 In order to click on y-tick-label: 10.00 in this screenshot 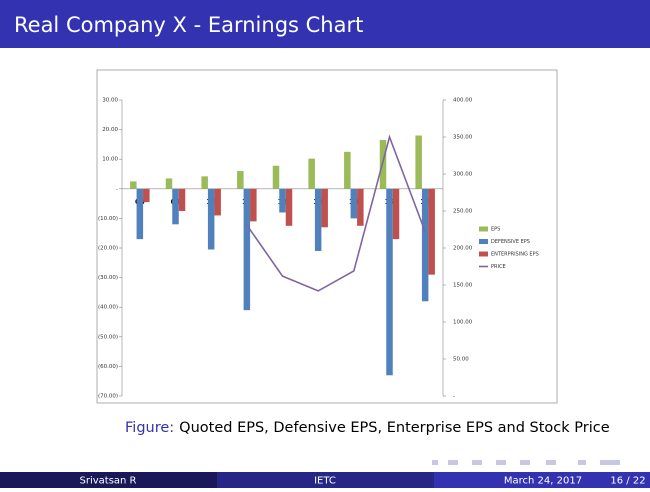, I will do `click(110, 160)`.